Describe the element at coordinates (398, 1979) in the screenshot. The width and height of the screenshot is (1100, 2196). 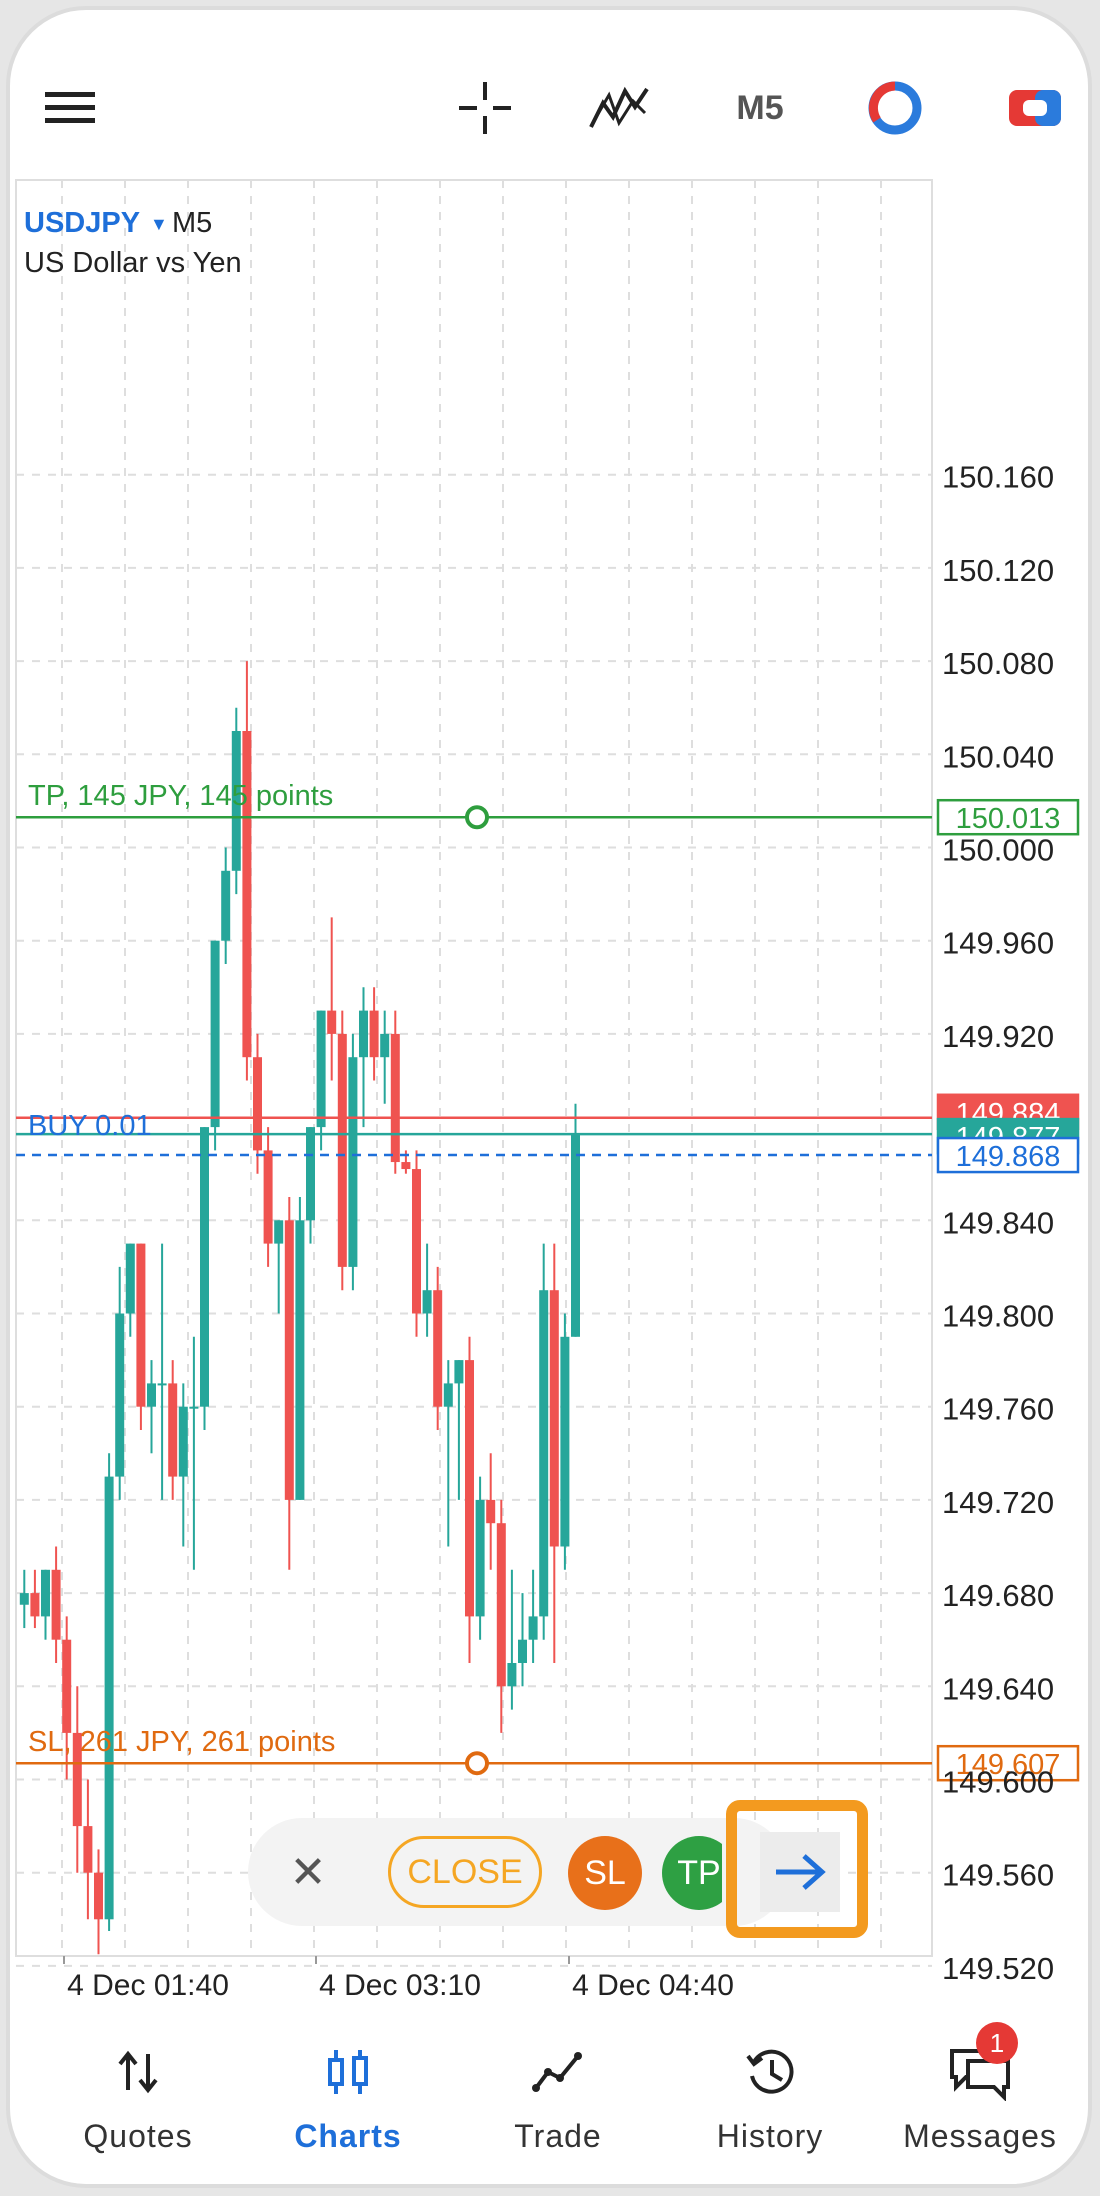
I see `time-scale: 4 Dec 01:40 4 Dec 03:10 4 Dec 04:40` at that location.